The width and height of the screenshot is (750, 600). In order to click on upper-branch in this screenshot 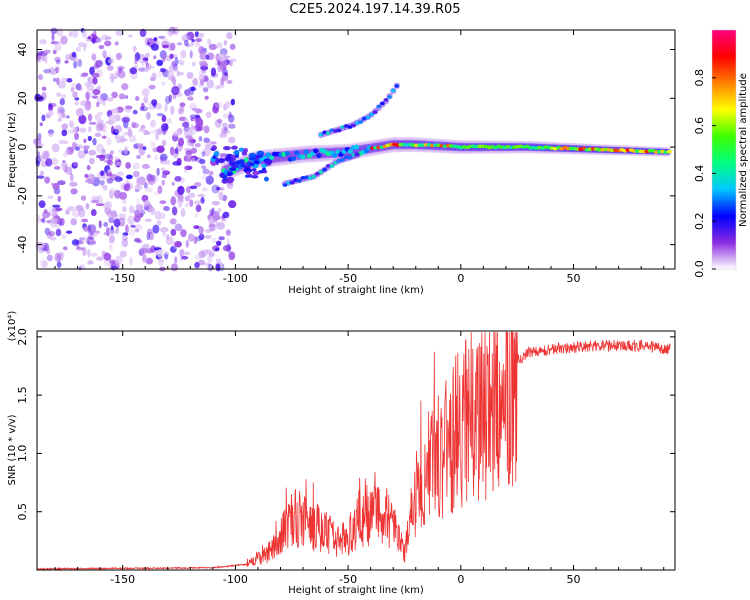, I will do `click(335, 131)`.